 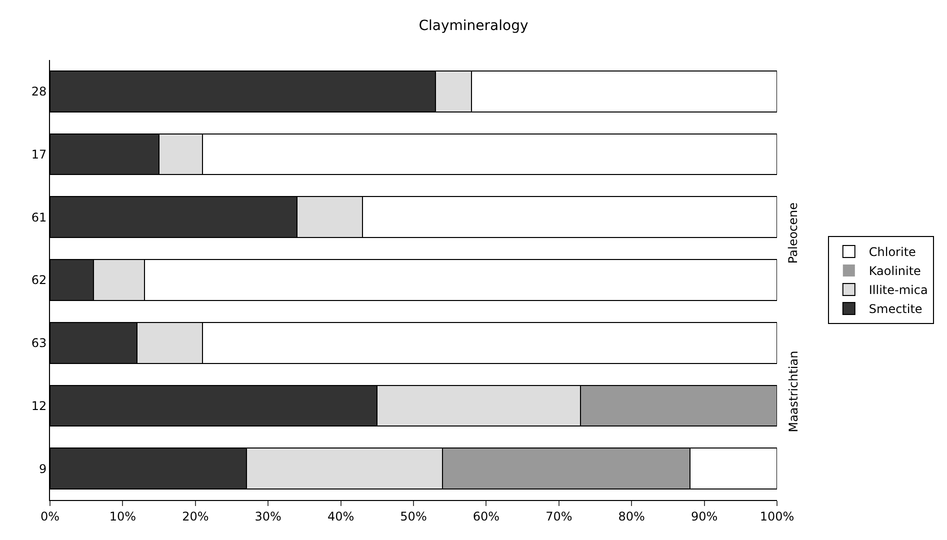 I want to click on text: Paleocene, so click(x=793, y=233).